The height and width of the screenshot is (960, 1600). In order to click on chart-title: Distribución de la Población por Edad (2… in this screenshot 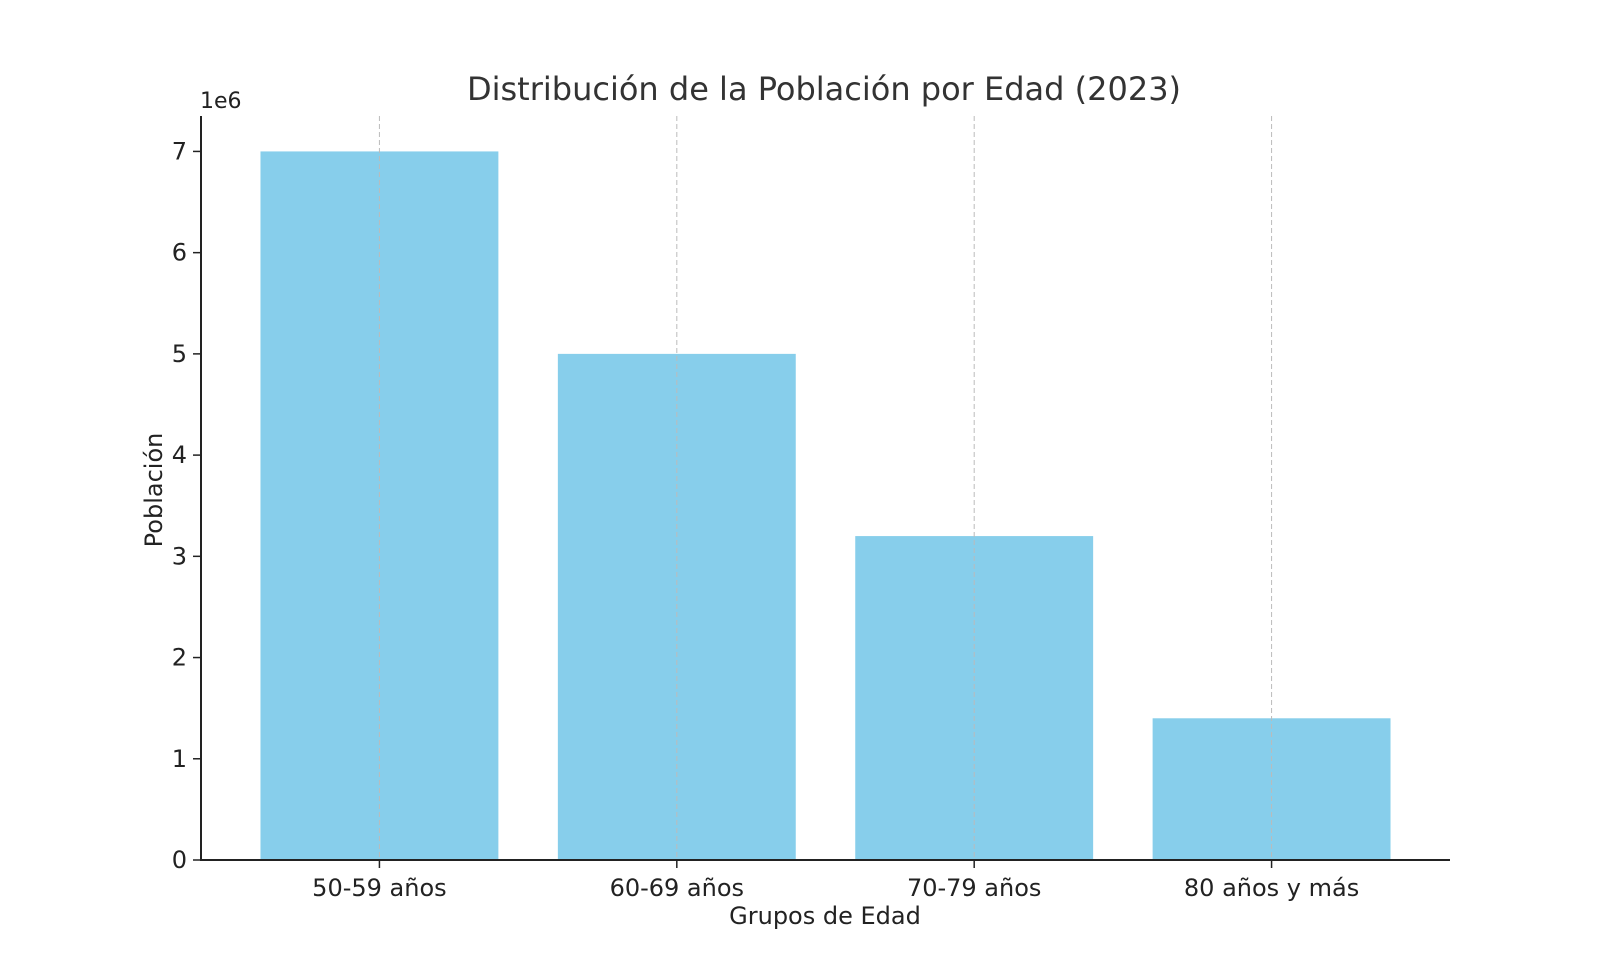, I will do `click(824, 89)`.